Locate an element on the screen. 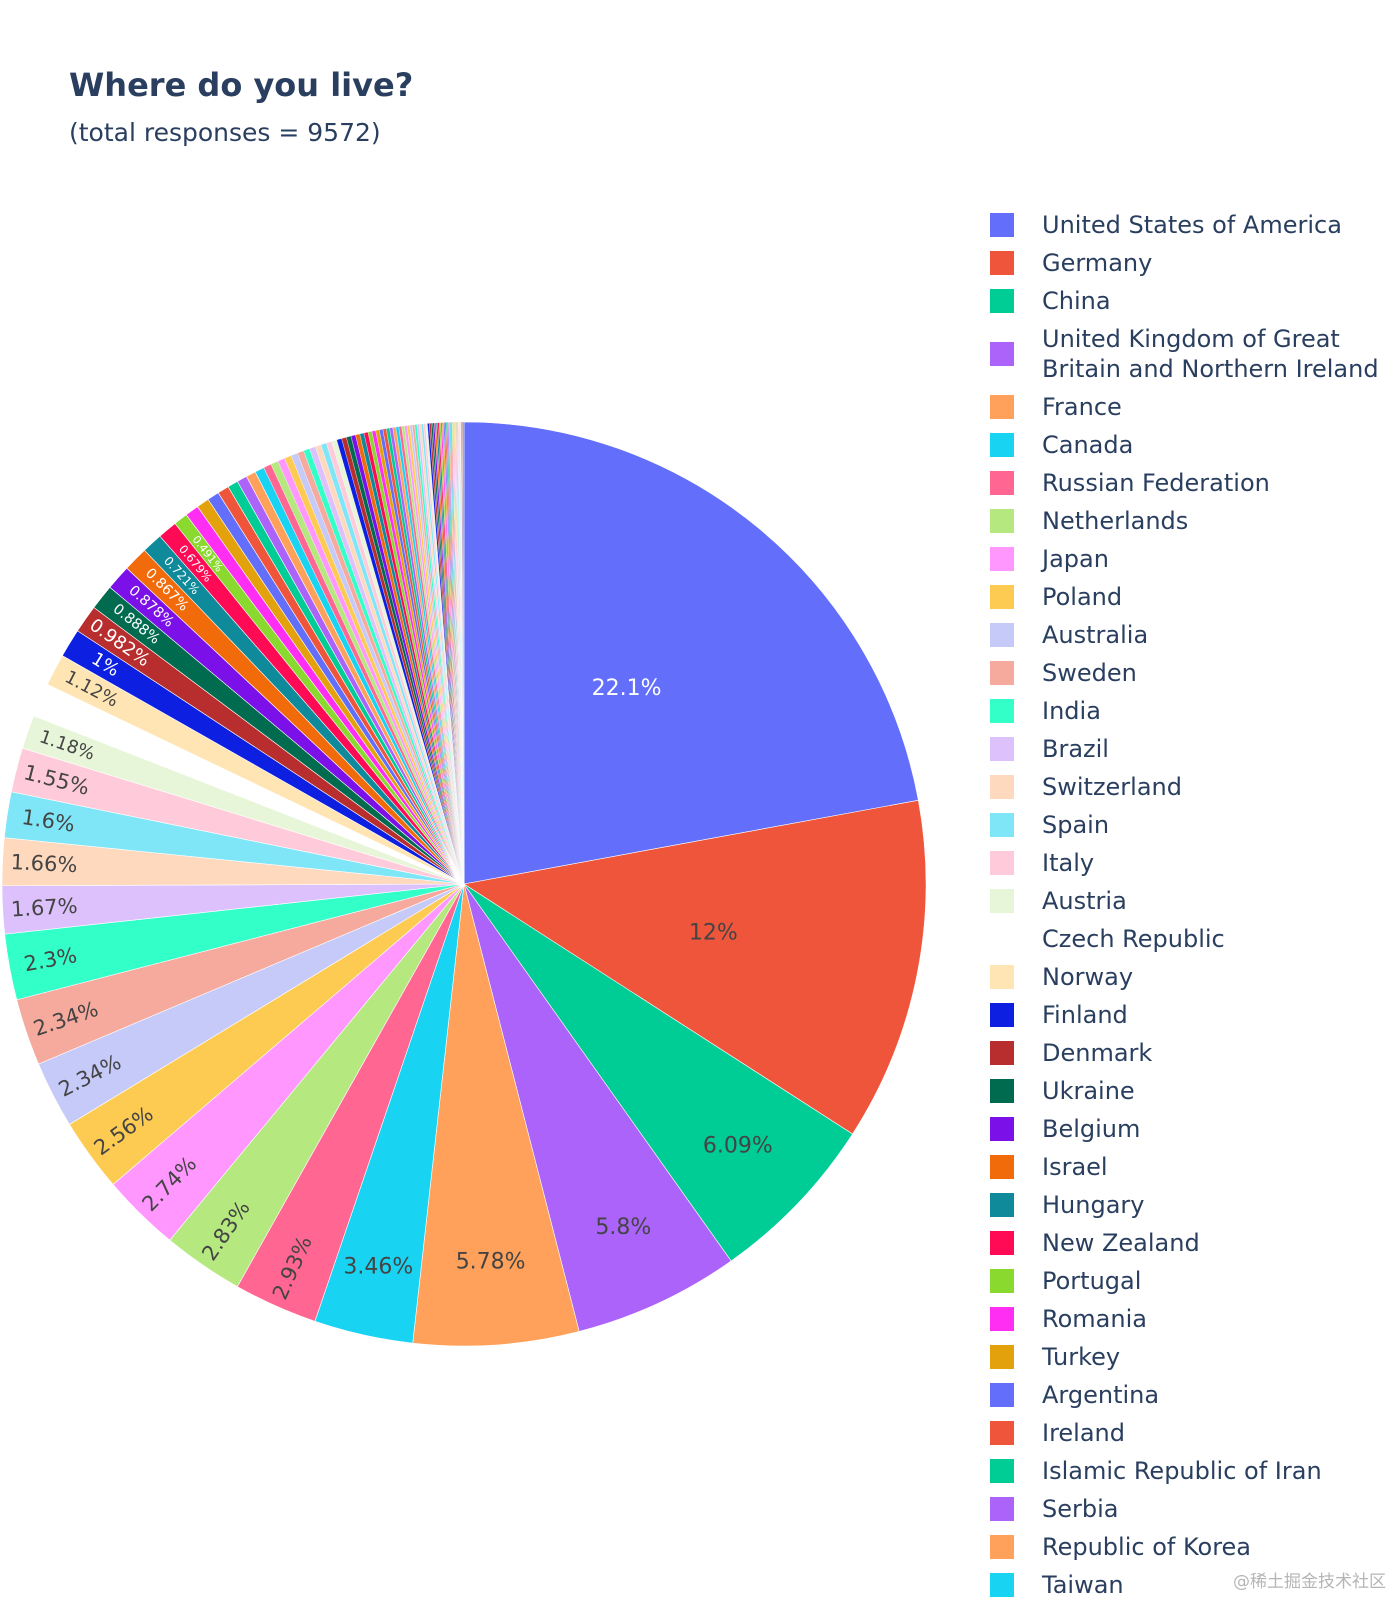  legend-item: Italy is located at coordinates (1190, 863).